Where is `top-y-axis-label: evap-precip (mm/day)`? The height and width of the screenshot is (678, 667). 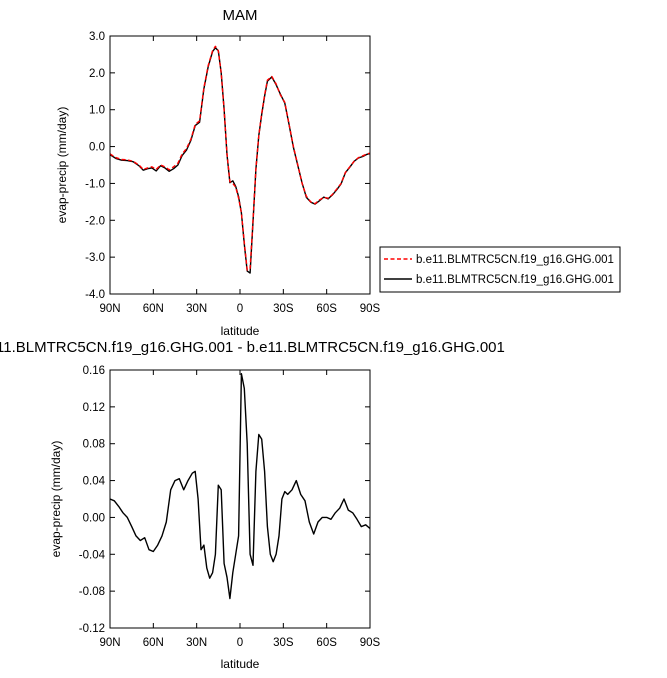 top-y-axis-label: evap-precip (mm/day) is located at coordinates (62, 165).